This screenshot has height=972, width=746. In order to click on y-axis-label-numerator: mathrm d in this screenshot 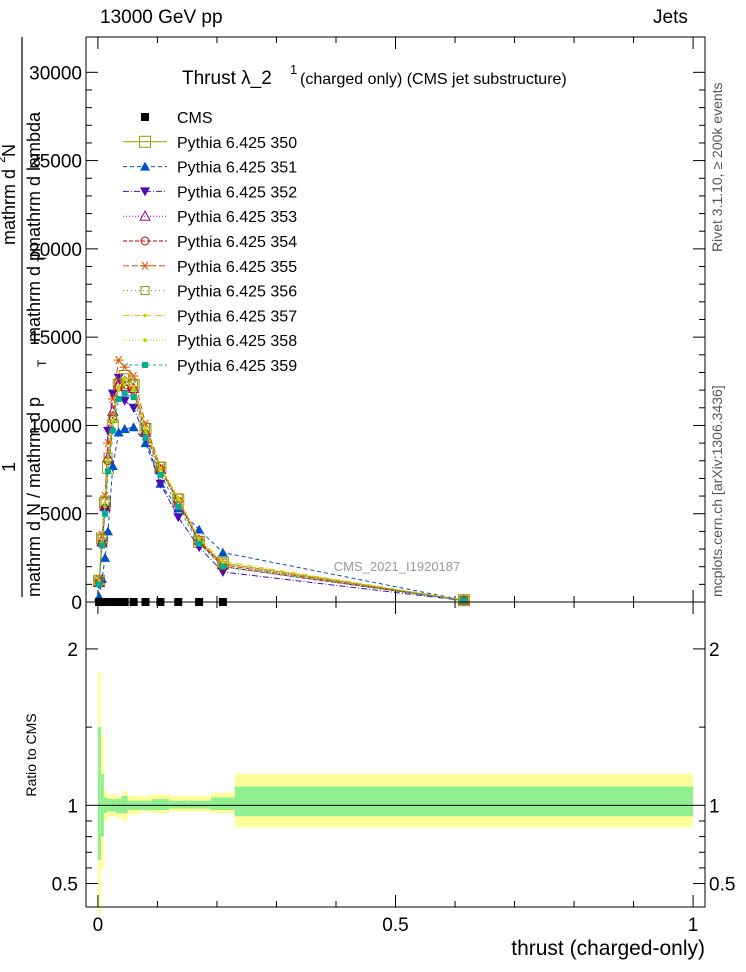, I will do `click(9, 207)`.